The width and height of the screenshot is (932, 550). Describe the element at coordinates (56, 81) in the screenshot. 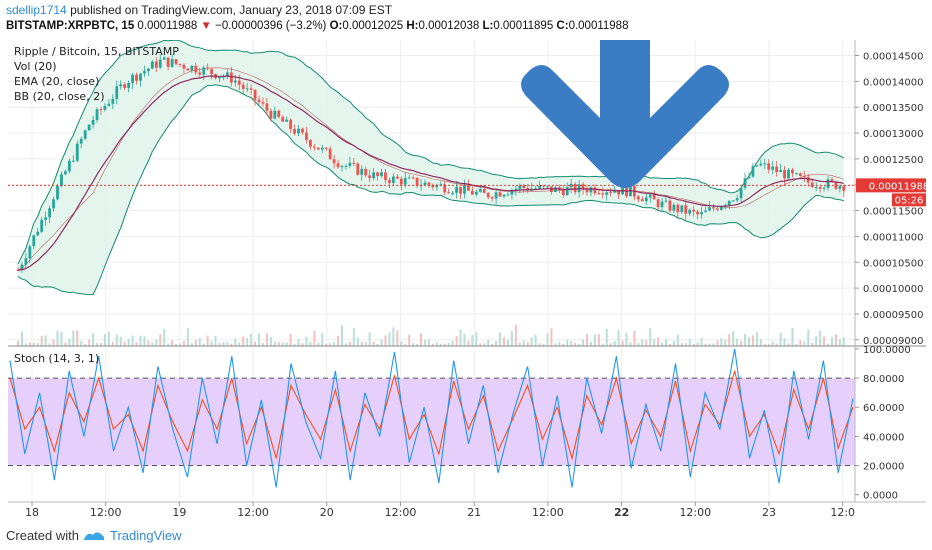

I see `legend-ema: EMA (20, close)` at that location.